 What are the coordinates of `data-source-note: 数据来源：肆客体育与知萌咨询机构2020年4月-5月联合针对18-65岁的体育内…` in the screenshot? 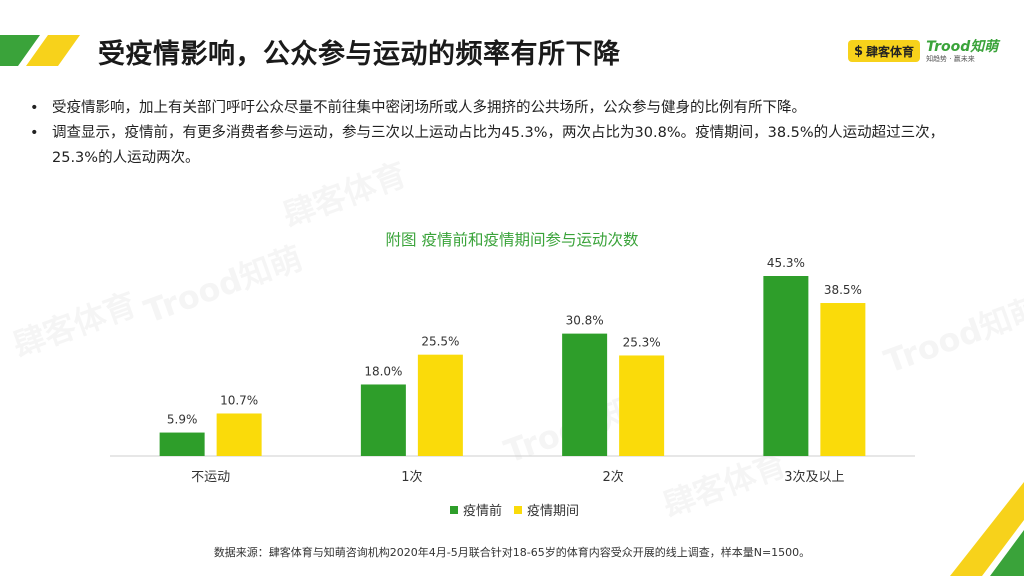 It's located at (512, 552).